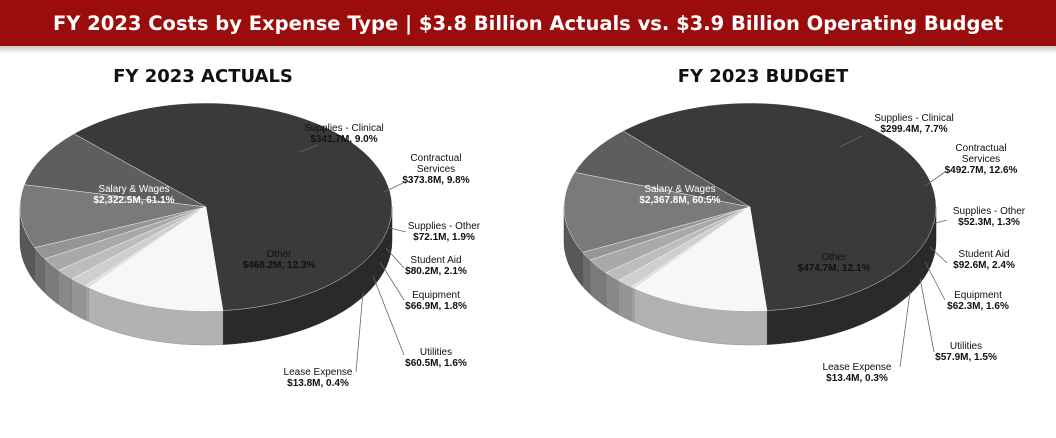  Describe the element at coordinates (343, 128) in the screenshot. I see `actuals-label-supplies-clinical: Supplies - Clinical` at that location.